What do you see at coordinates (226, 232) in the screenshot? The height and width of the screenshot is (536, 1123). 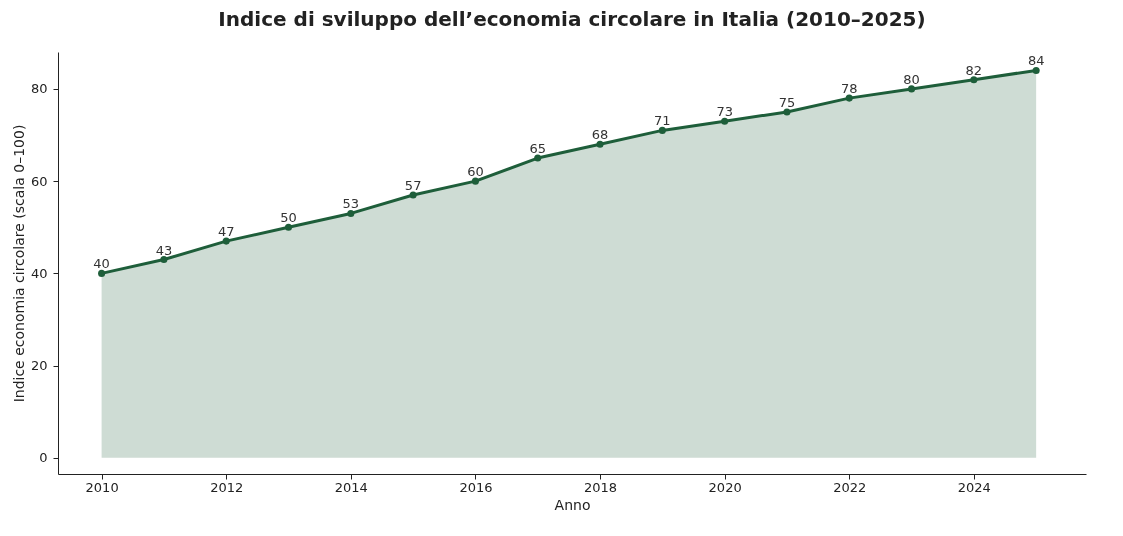 I see `data-label: 47` at bounding box center [226, 232].